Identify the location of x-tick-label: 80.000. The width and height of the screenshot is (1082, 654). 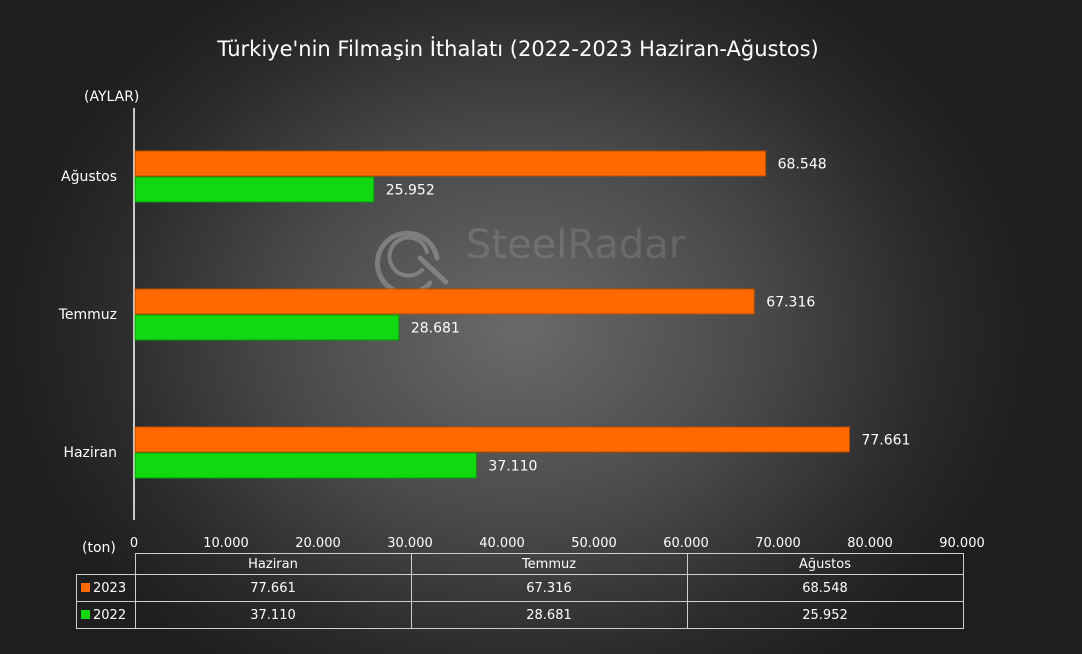
(870, 543).